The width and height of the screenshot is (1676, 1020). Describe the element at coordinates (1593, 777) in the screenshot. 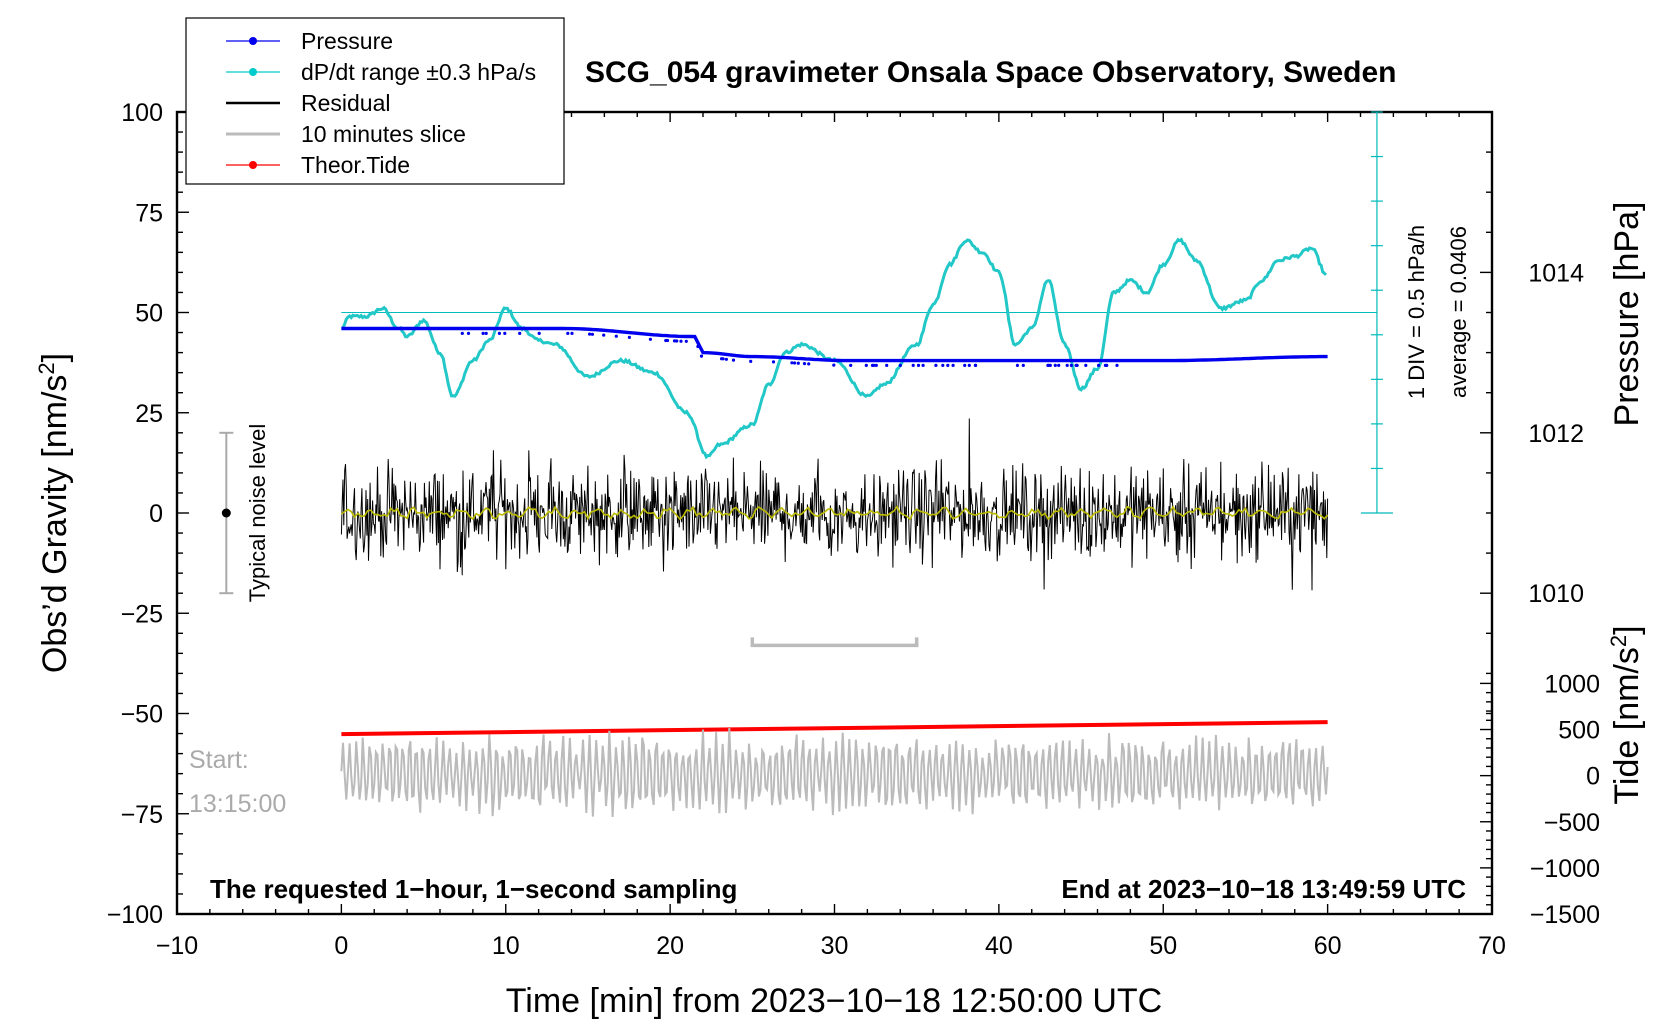

I see `tide-tick-label: 0` at that location.